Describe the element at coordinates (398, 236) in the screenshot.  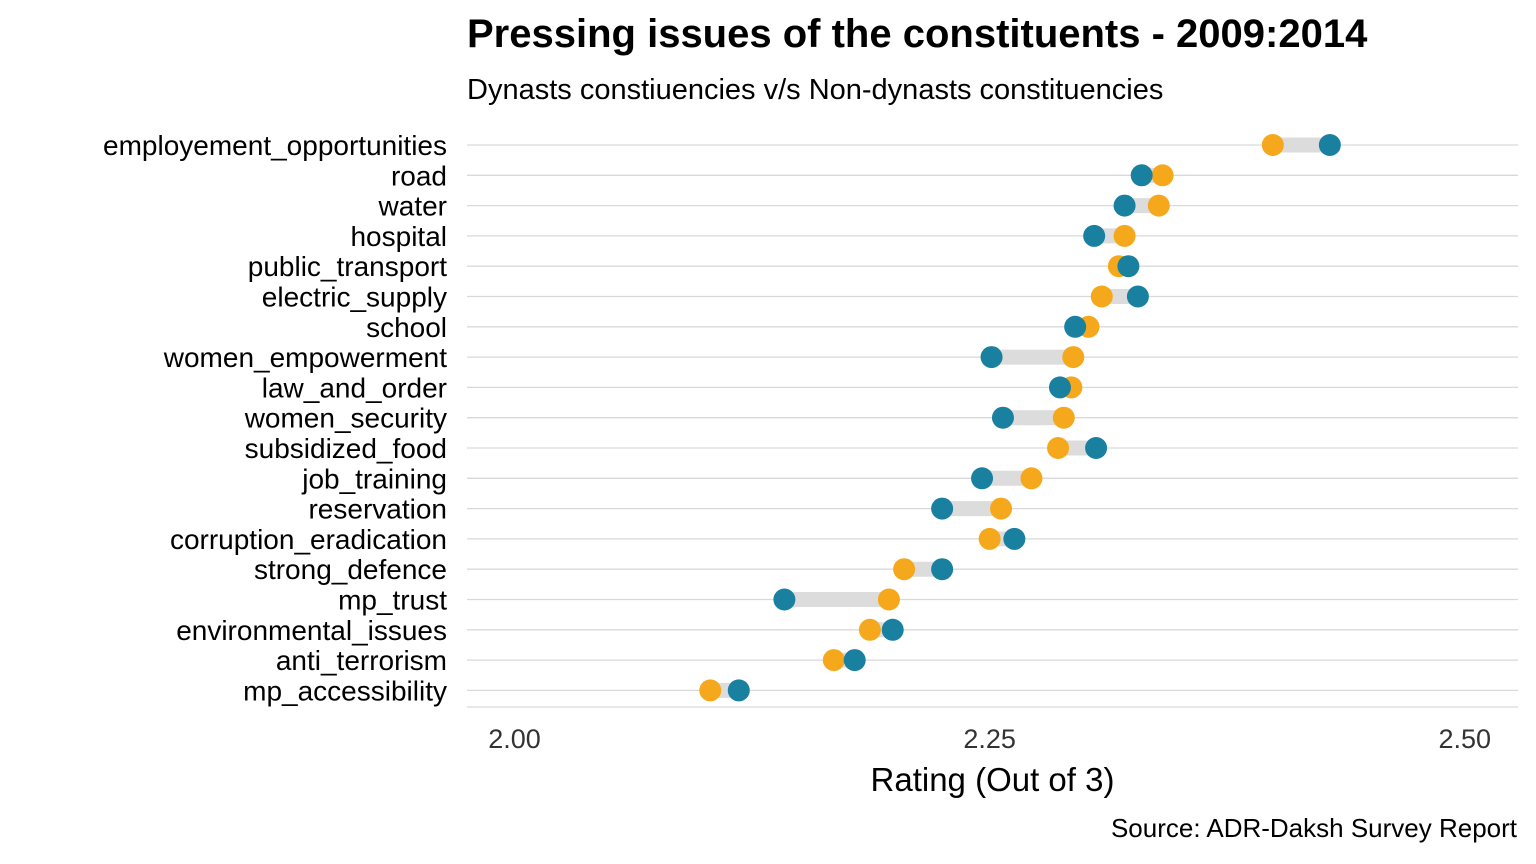
I see `y-tick-label: hospital` at that location.